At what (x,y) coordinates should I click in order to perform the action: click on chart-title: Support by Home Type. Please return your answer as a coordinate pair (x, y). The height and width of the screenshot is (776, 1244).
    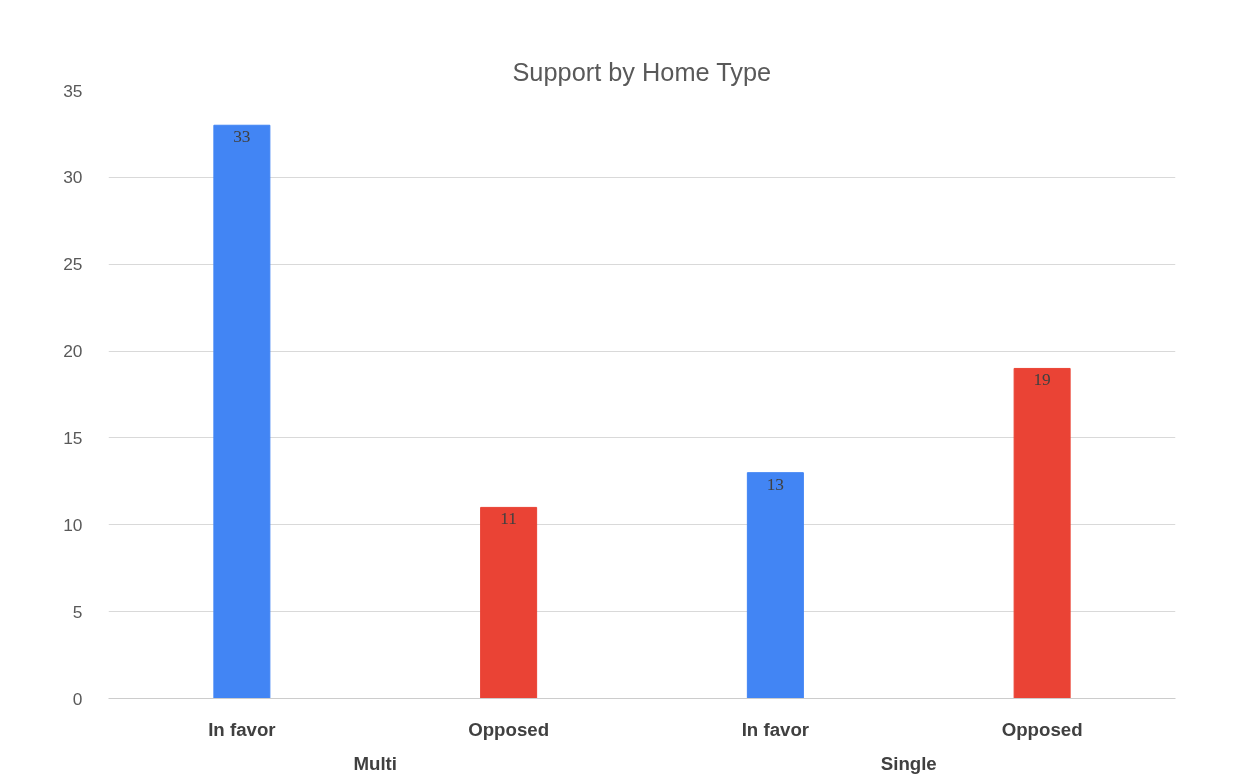
    Looking at the image, I should click on (642, 71).